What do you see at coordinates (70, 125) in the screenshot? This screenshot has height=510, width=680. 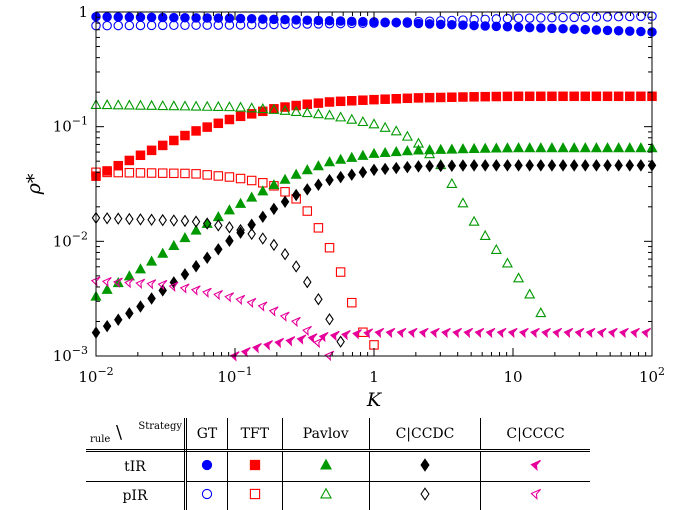 I see `y-tick-label: 10⁻¹` at bounding box center [70, 125].